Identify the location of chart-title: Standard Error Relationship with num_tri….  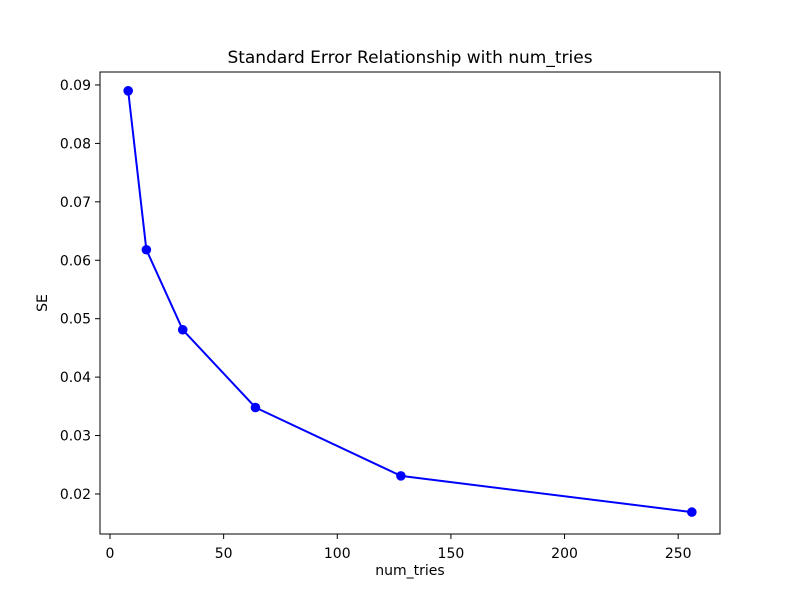
(409, 58).